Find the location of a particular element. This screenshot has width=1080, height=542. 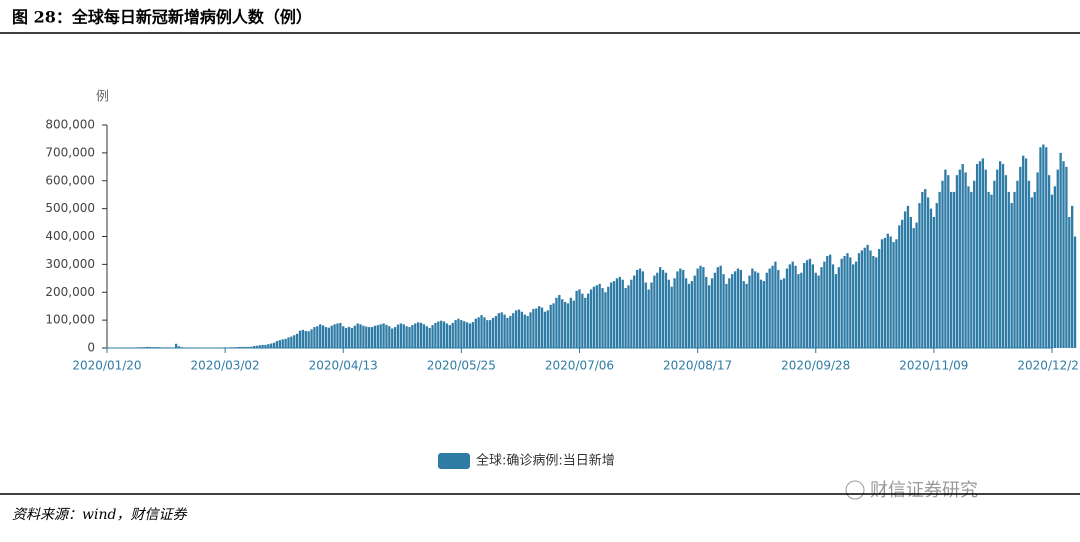

y-tick-label: 400,000 is located at coordinates (70, 236).